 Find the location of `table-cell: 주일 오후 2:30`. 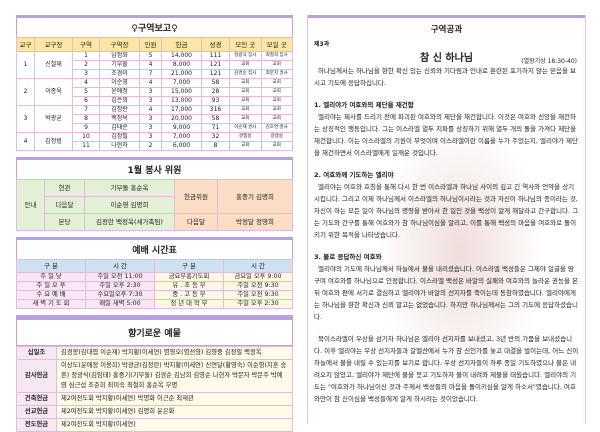

table-cell: 주일 오후 2:30 is located at coordinates (258, 304).